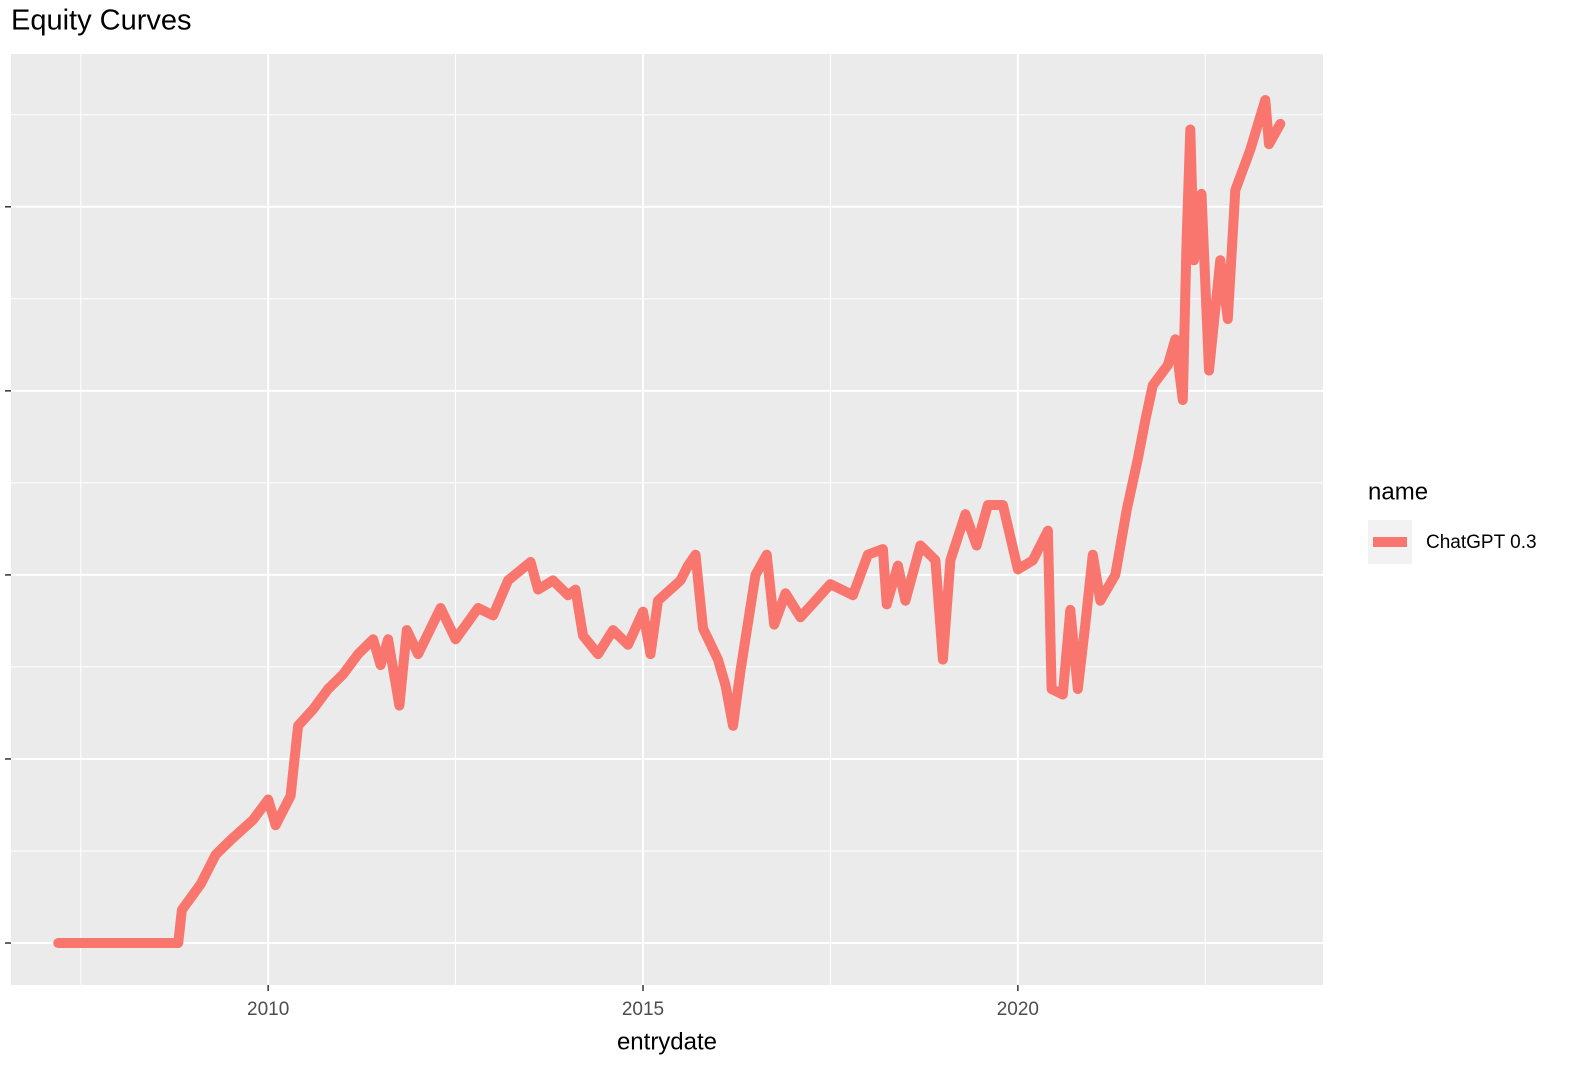 Image resolution: width=1587 pixels, height=1079 pixels. I want to click on x-tick-label: 2020, so click(1018, 1009).